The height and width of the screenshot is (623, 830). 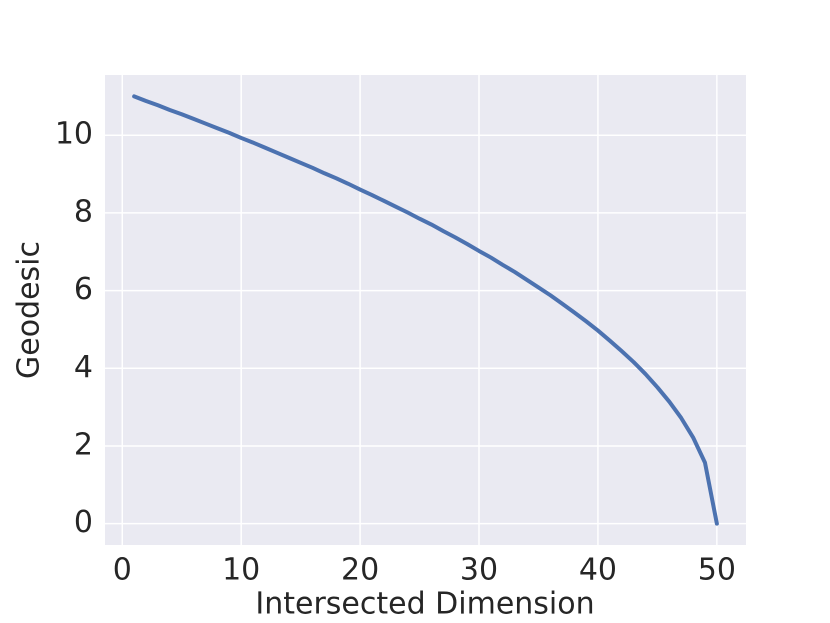 I want to click on x-axis-label: Intersected Dimension, so click(x=424, y=604).